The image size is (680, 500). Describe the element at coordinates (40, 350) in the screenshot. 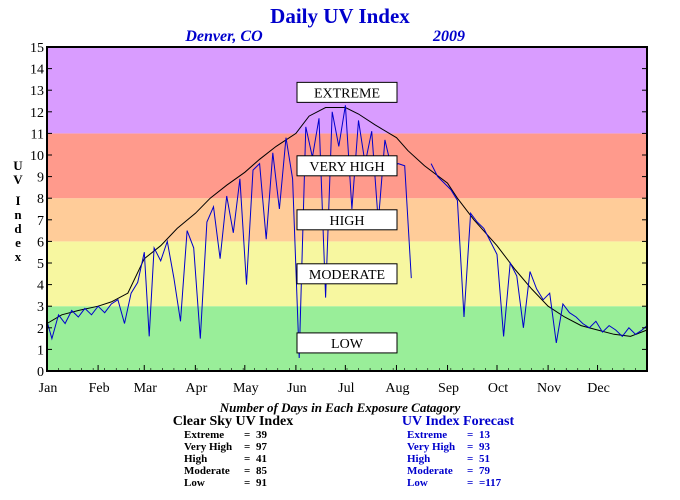

I see `y-tick-label: 1` at that location.